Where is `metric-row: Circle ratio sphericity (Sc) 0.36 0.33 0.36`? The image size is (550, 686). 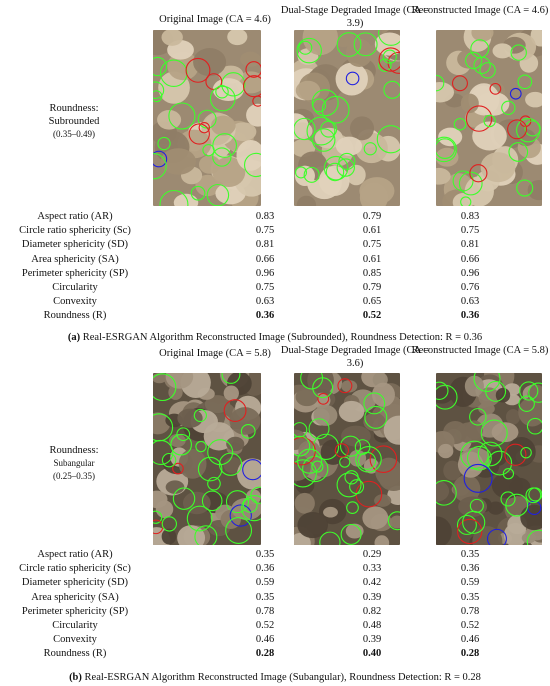 metric-row: Circle ratio sphericity (Sc) 0.36 0.33 0.36 is located at coordinates (275, 568).